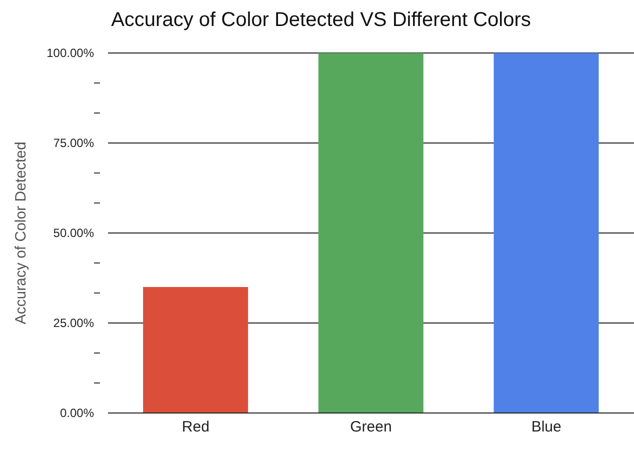  Describe the element at coordinates (77, 413) in the screenshot. I see `y-tick-label: 0.00%` at that location.